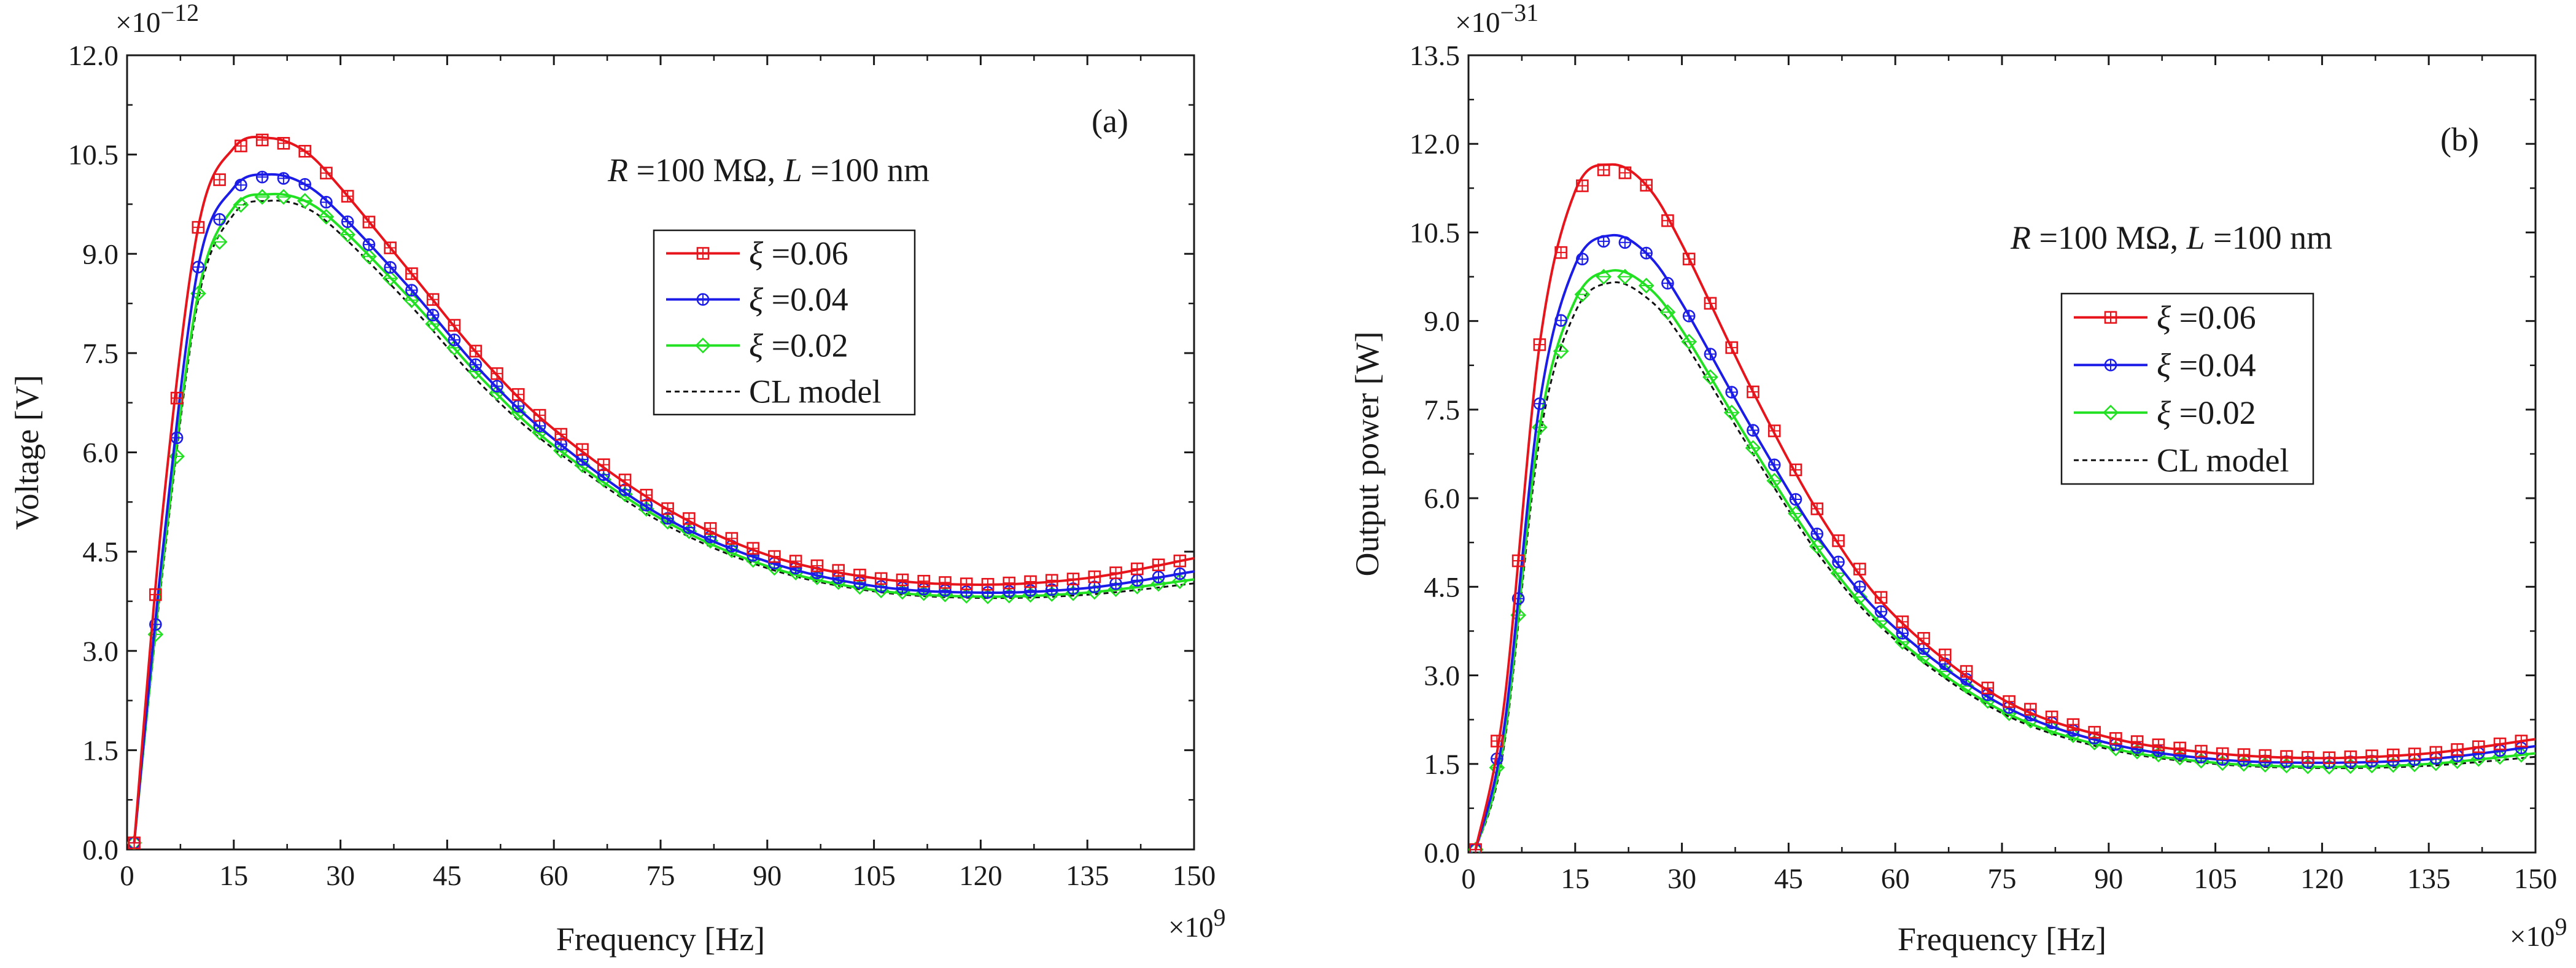 Image resolution: width=2576 pixels, height=968 pixels. I want to click on y-multiplier-exponent: −12, so click(180, 13).